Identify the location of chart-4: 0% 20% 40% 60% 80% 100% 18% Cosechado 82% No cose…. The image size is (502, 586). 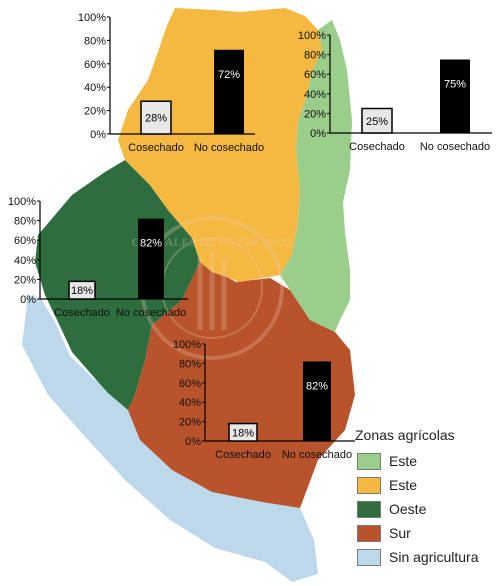
(264, 400).